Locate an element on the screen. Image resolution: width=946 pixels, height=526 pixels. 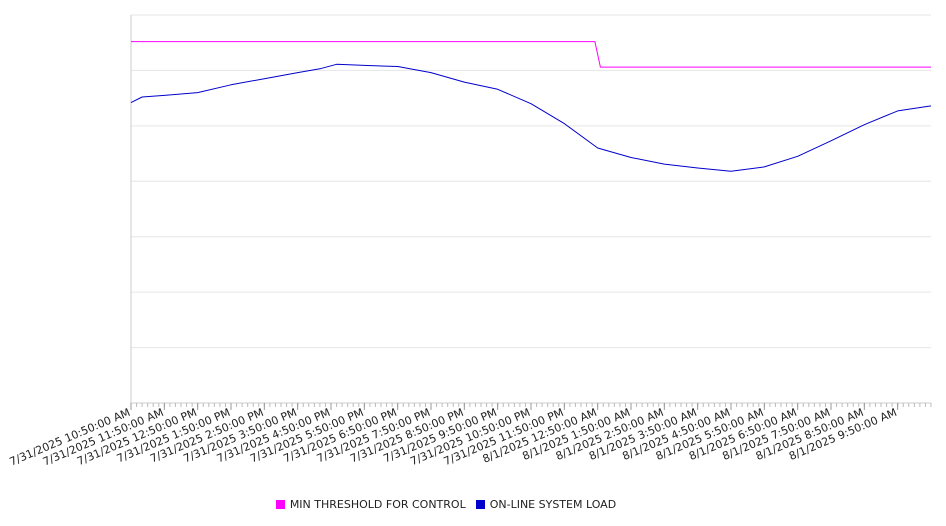
legend-label-system-load: ON-LINE SYSTEM LOAD is located at coordinates (553, 504).